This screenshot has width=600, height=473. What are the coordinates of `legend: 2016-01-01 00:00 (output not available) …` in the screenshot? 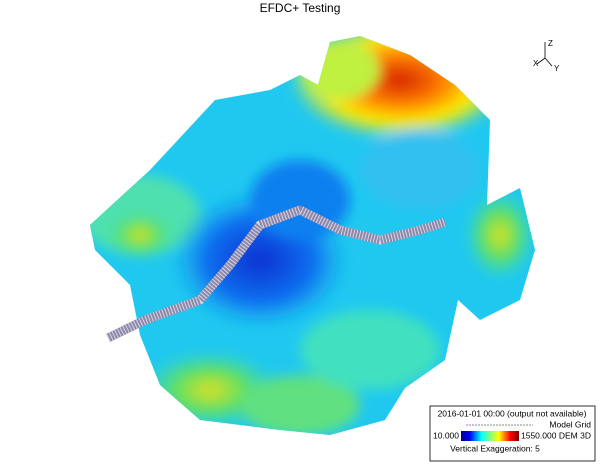 It's located at (512, 433).